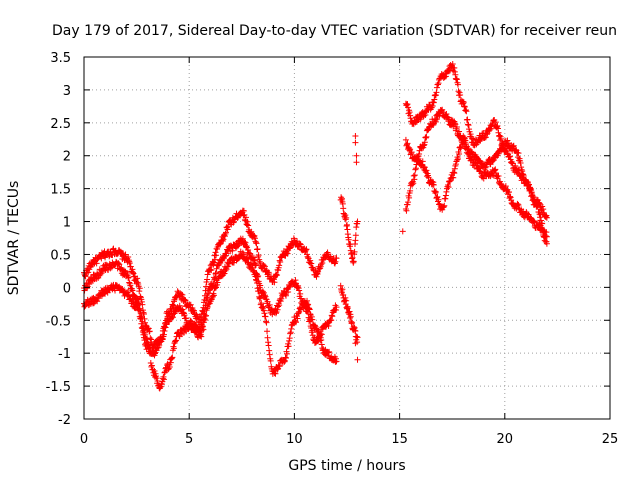  I want to click on y-tick-label: -0.5, so click(58, 321).